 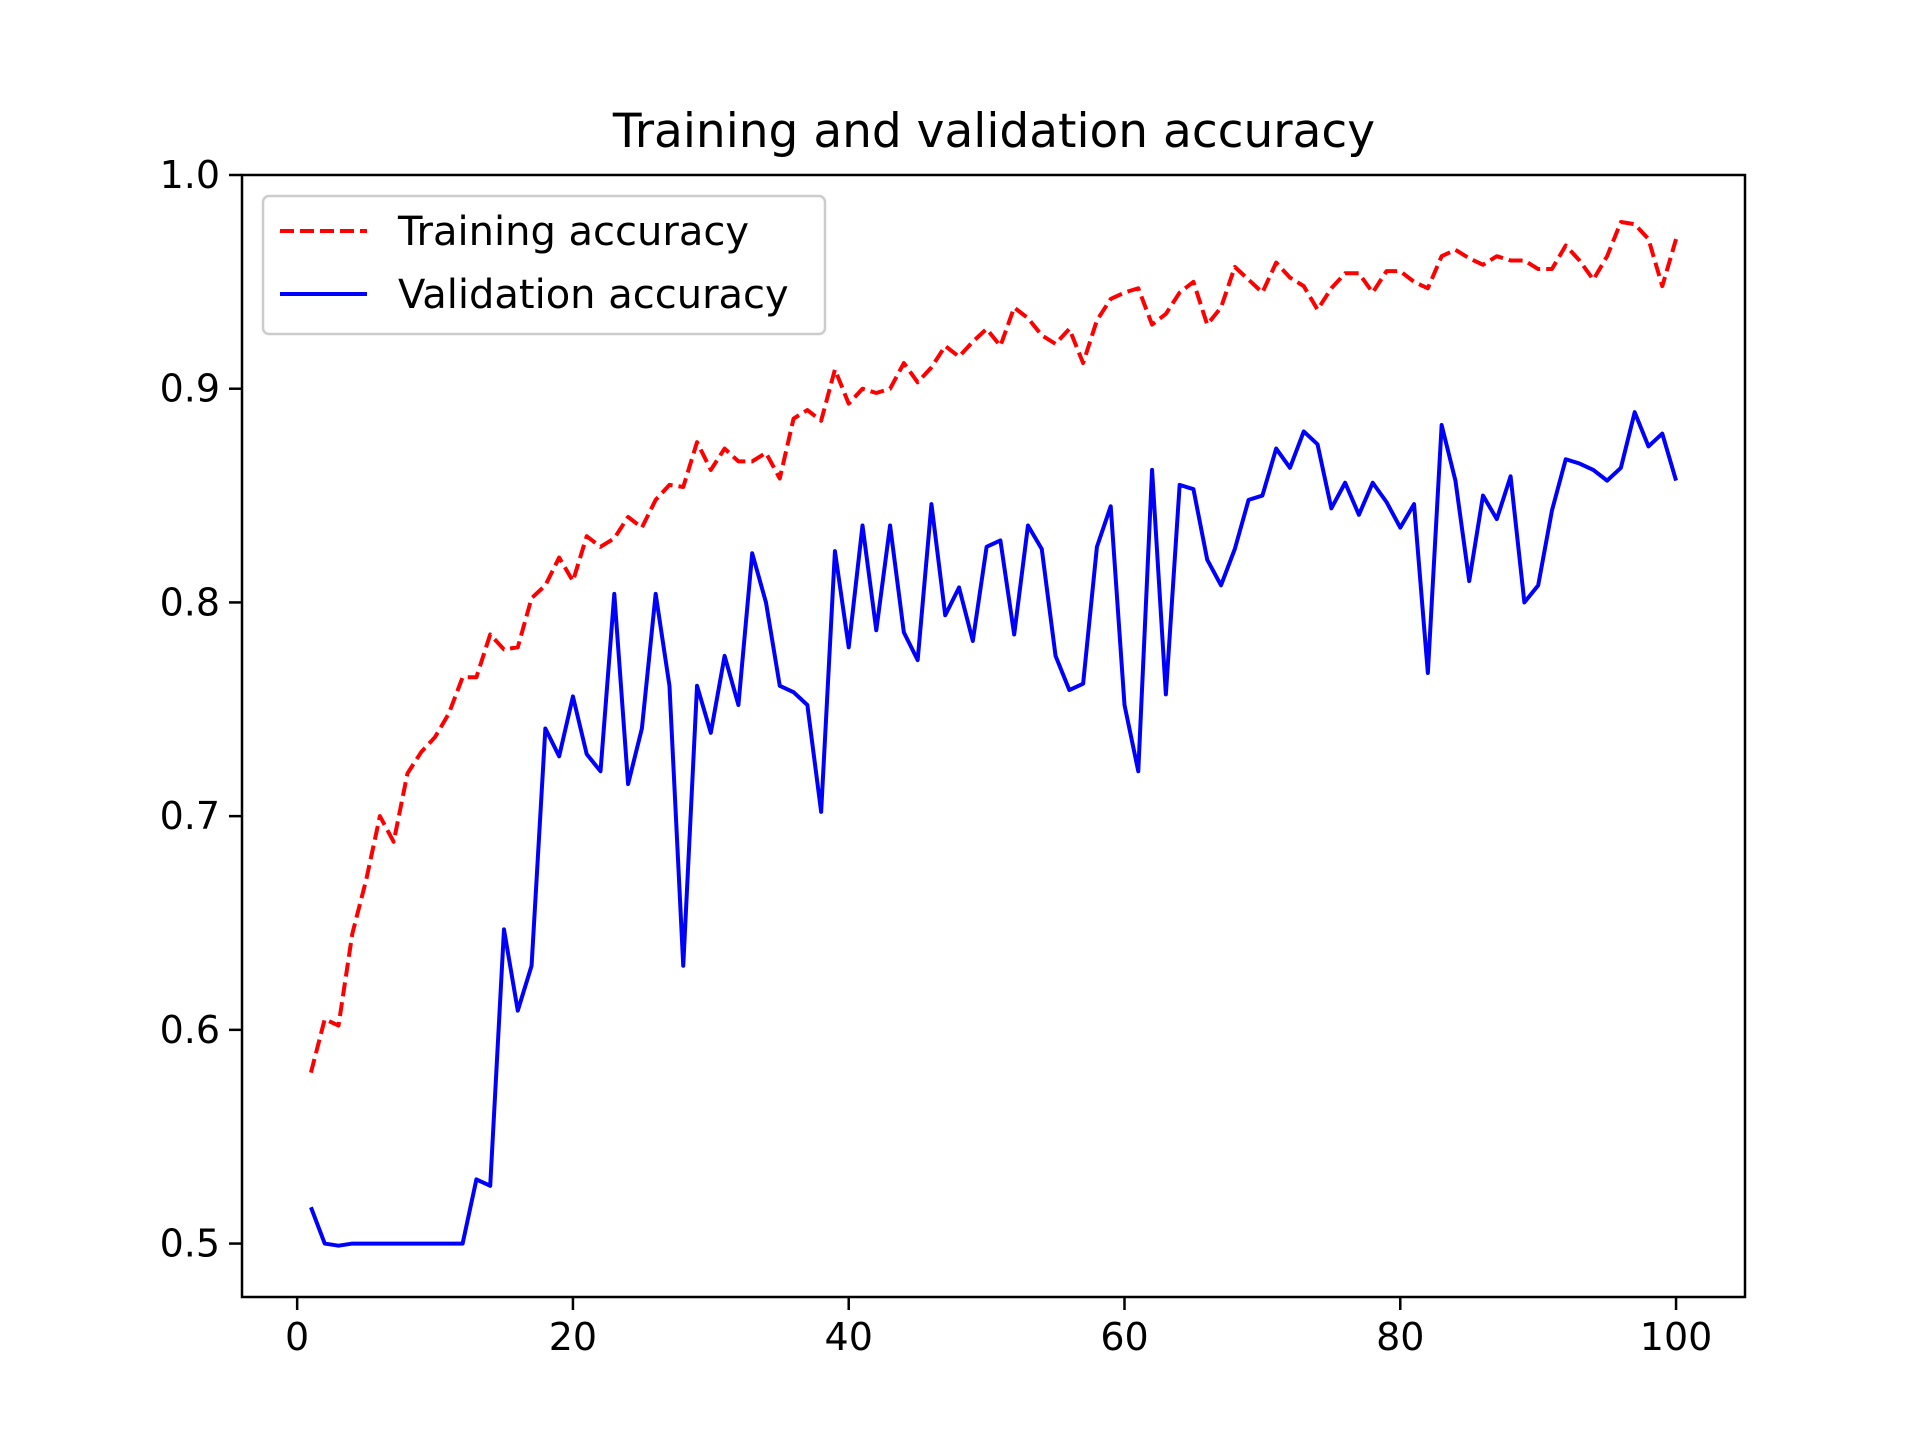 I want to click on legend-label-training: Training accuracy, so click(x=573, y=232).